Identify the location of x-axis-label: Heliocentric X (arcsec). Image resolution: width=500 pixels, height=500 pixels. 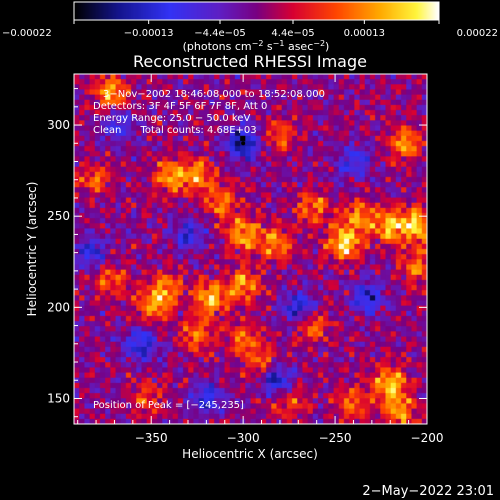
(250, 454).